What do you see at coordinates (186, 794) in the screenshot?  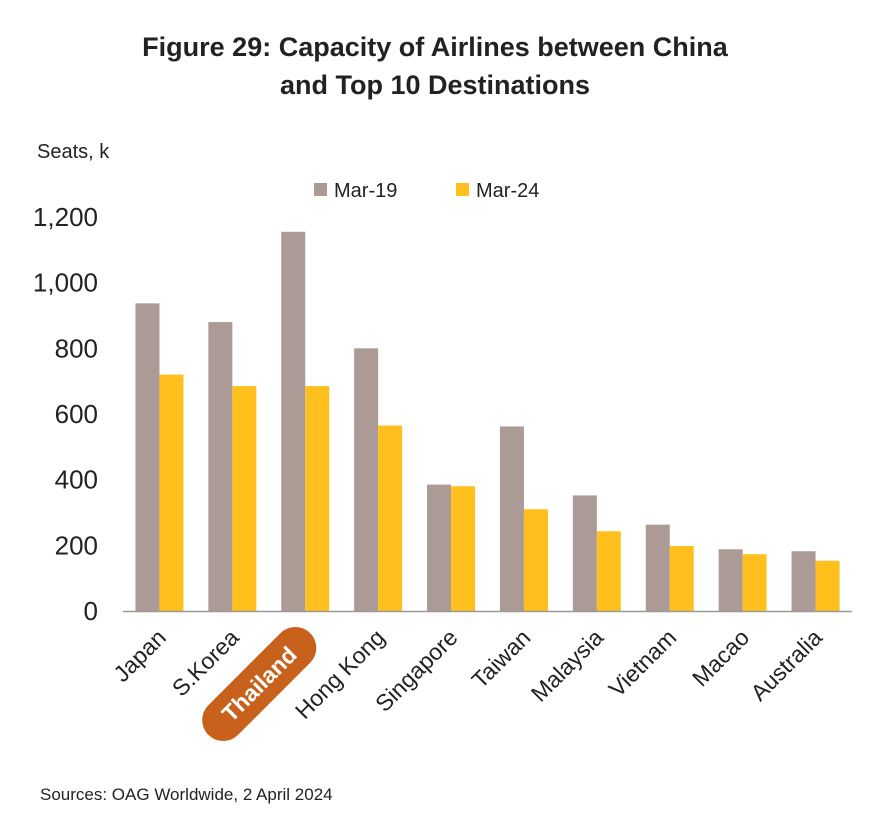 I see `source-note: Sources: OAG Worldwide, 2 April 2024` at bounding box center [186, 794].